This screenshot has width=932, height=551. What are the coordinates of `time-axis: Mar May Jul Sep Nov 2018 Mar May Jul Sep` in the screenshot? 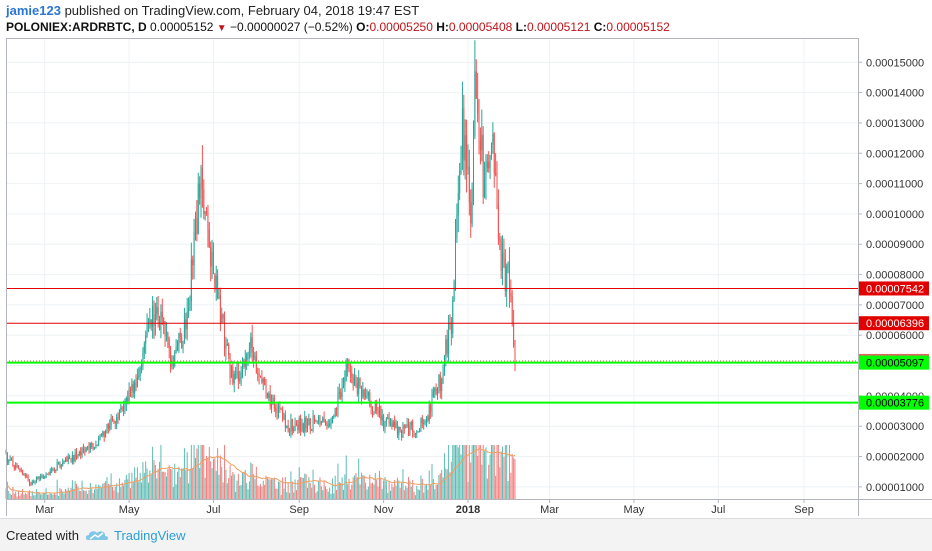 It's located at (424, 507).